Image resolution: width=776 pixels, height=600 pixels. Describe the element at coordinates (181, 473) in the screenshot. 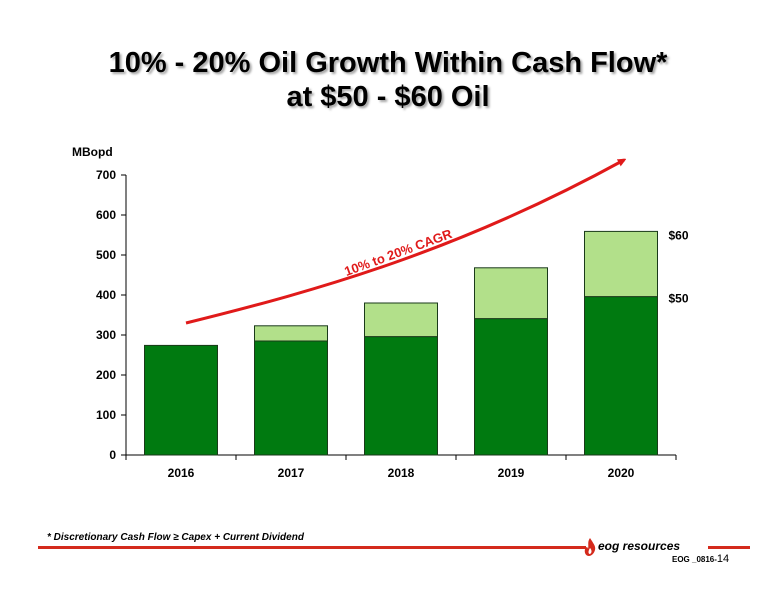

I see `x-tick-label-2016: 2016` at that location.